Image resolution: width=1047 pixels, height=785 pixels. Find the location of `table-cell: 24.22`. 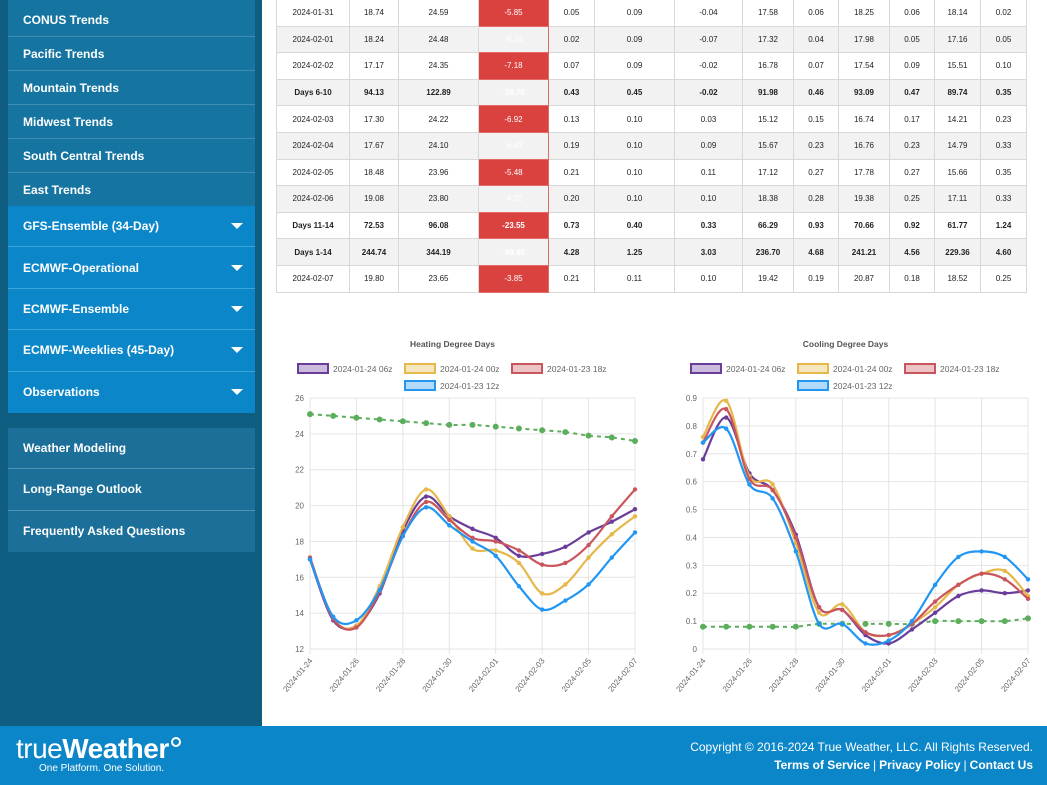

table-cell: 24.22 is located at coordinates (438, 119).